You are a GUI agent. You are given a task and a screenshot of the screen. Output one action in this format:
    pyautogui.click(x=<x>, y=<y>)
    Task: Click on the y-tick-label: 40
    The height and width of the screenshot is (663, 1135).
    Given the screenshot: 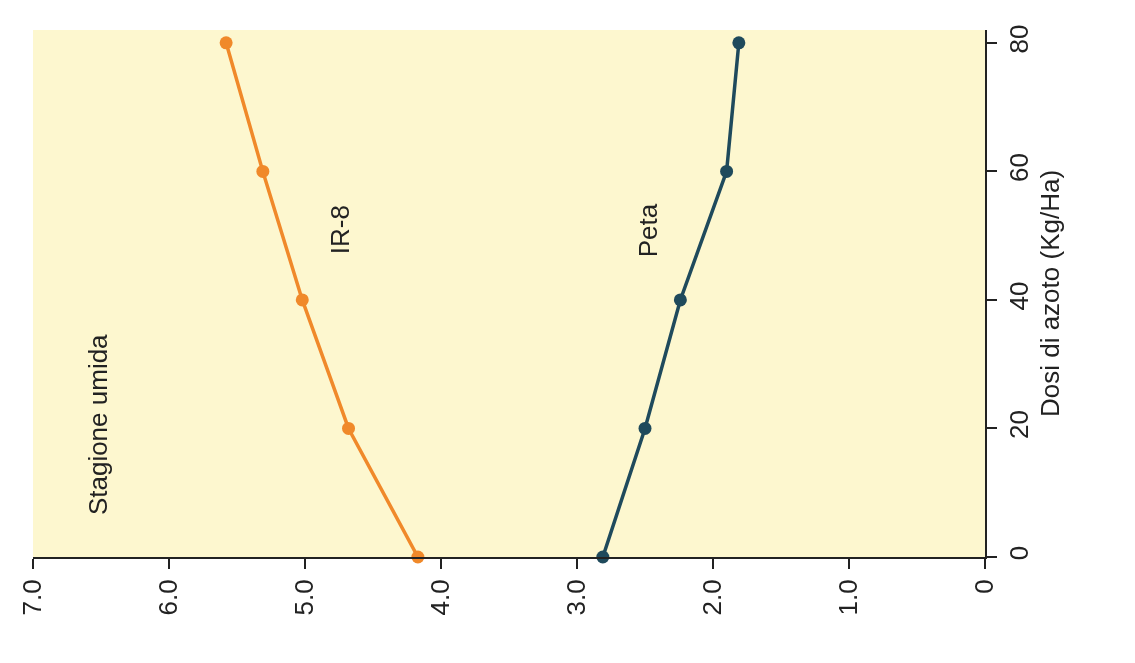 What is the action you would take?
    pyautogui.click(x=1019, y=296)
    